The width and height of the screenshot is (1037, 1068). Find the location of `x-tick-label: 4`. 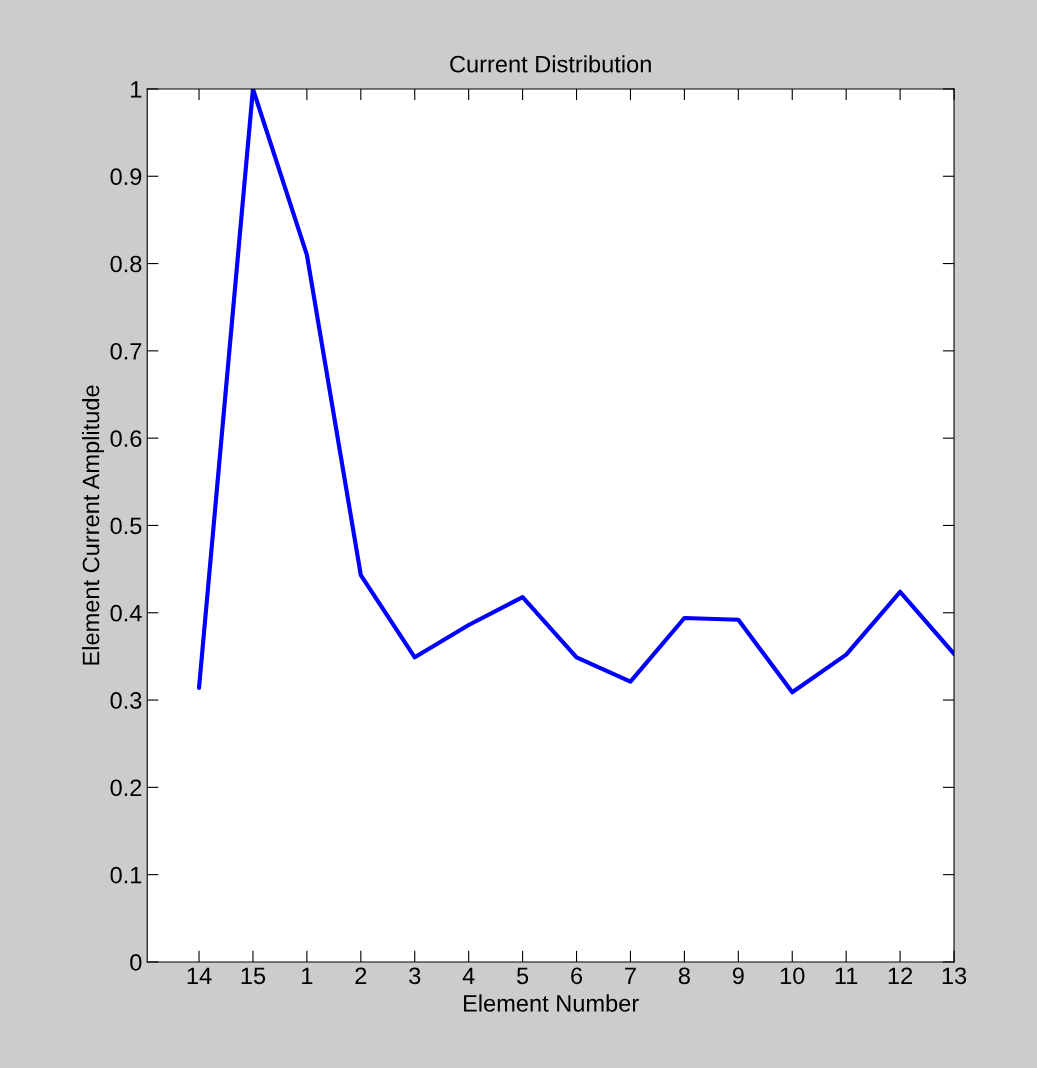

x-tick-label: 4 is located at coordinates (468, 975).